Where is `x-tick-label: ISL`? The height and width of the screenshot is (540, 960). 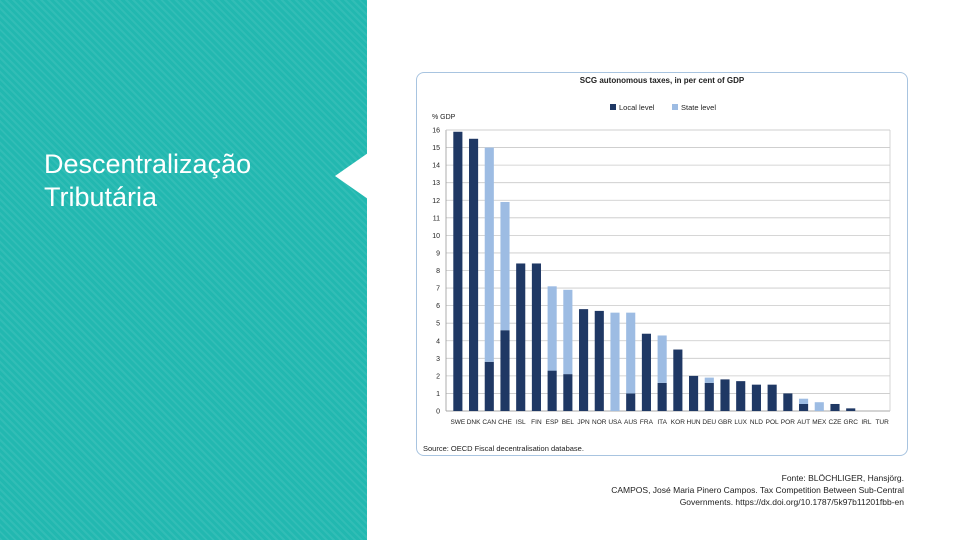
x-tick-label: ISL is located at coordinates (521, 422).